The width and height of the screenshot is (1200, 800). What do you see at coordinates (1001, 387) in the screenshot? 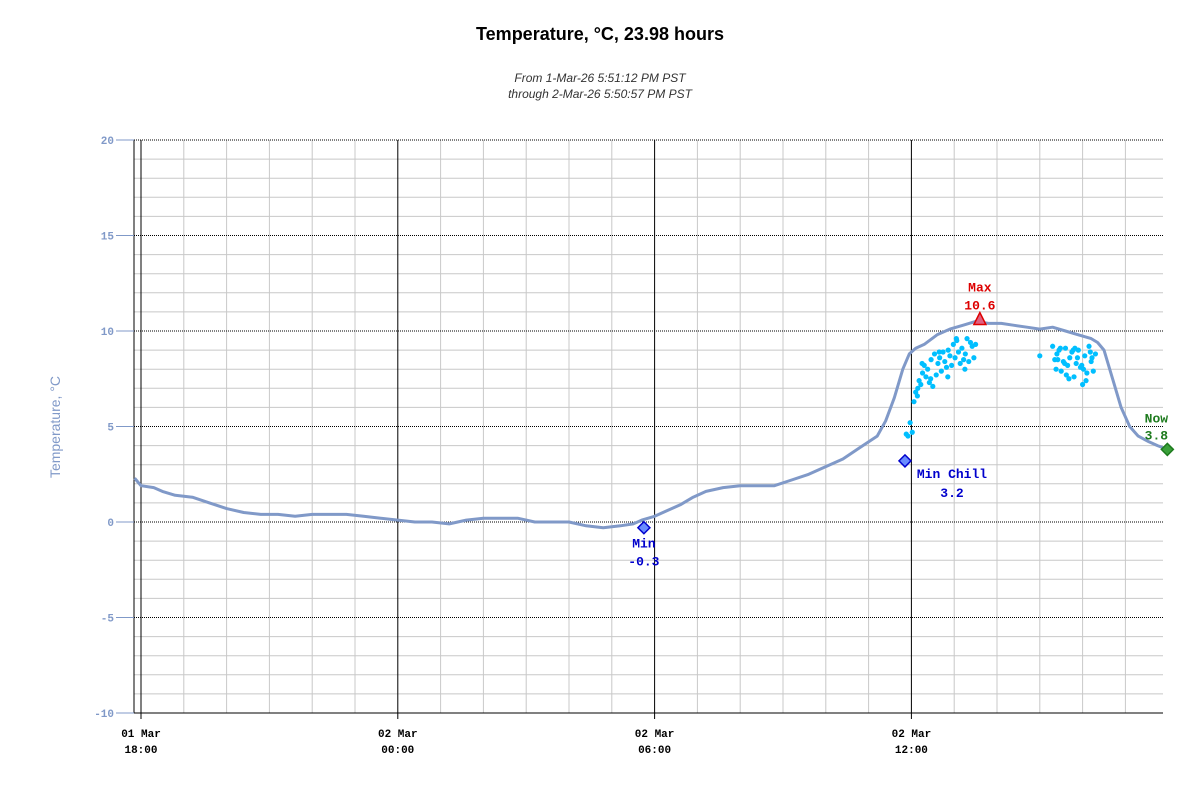
I see `chill-points` at bounding box center [1001, 387].